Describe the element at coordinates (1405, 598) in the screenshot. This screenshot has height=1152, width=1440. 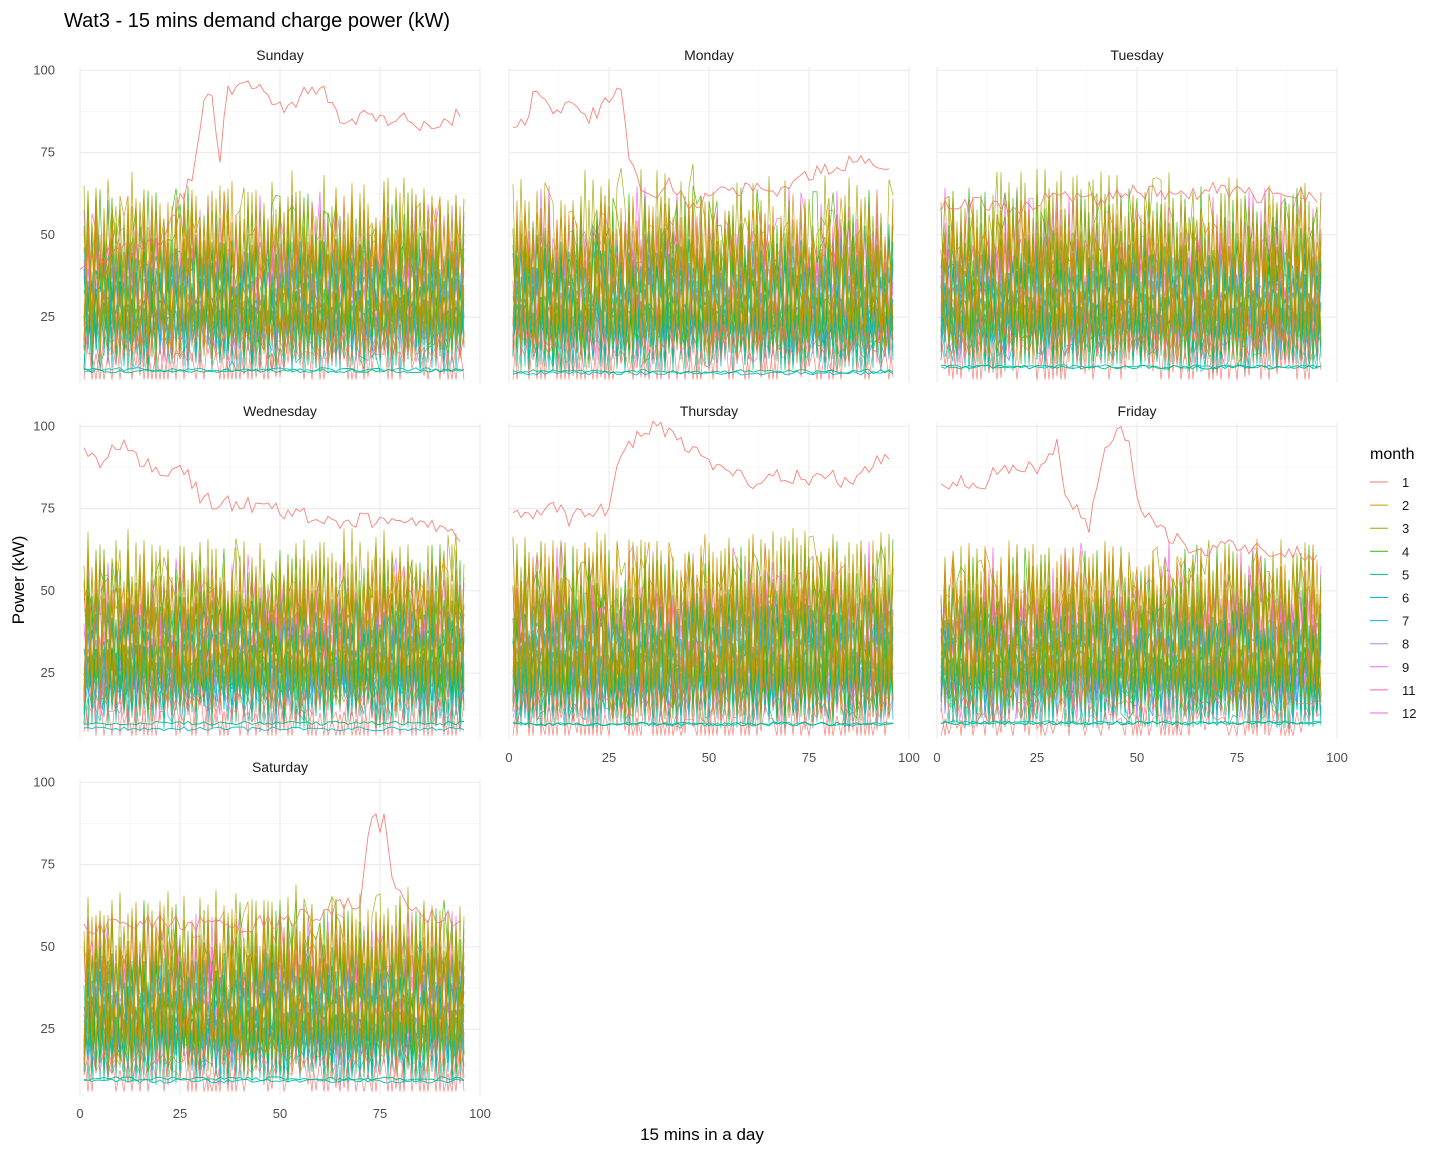
I see `legend-label-month-6: 6` at that location.